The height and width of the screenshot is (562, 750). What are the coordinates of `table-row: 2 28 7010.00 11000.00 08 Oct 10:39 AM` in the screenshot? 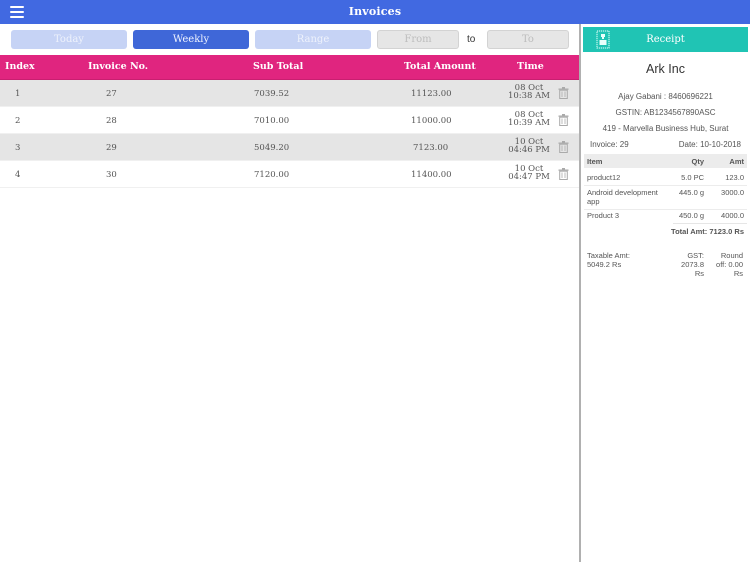 It's located at (290, 120).